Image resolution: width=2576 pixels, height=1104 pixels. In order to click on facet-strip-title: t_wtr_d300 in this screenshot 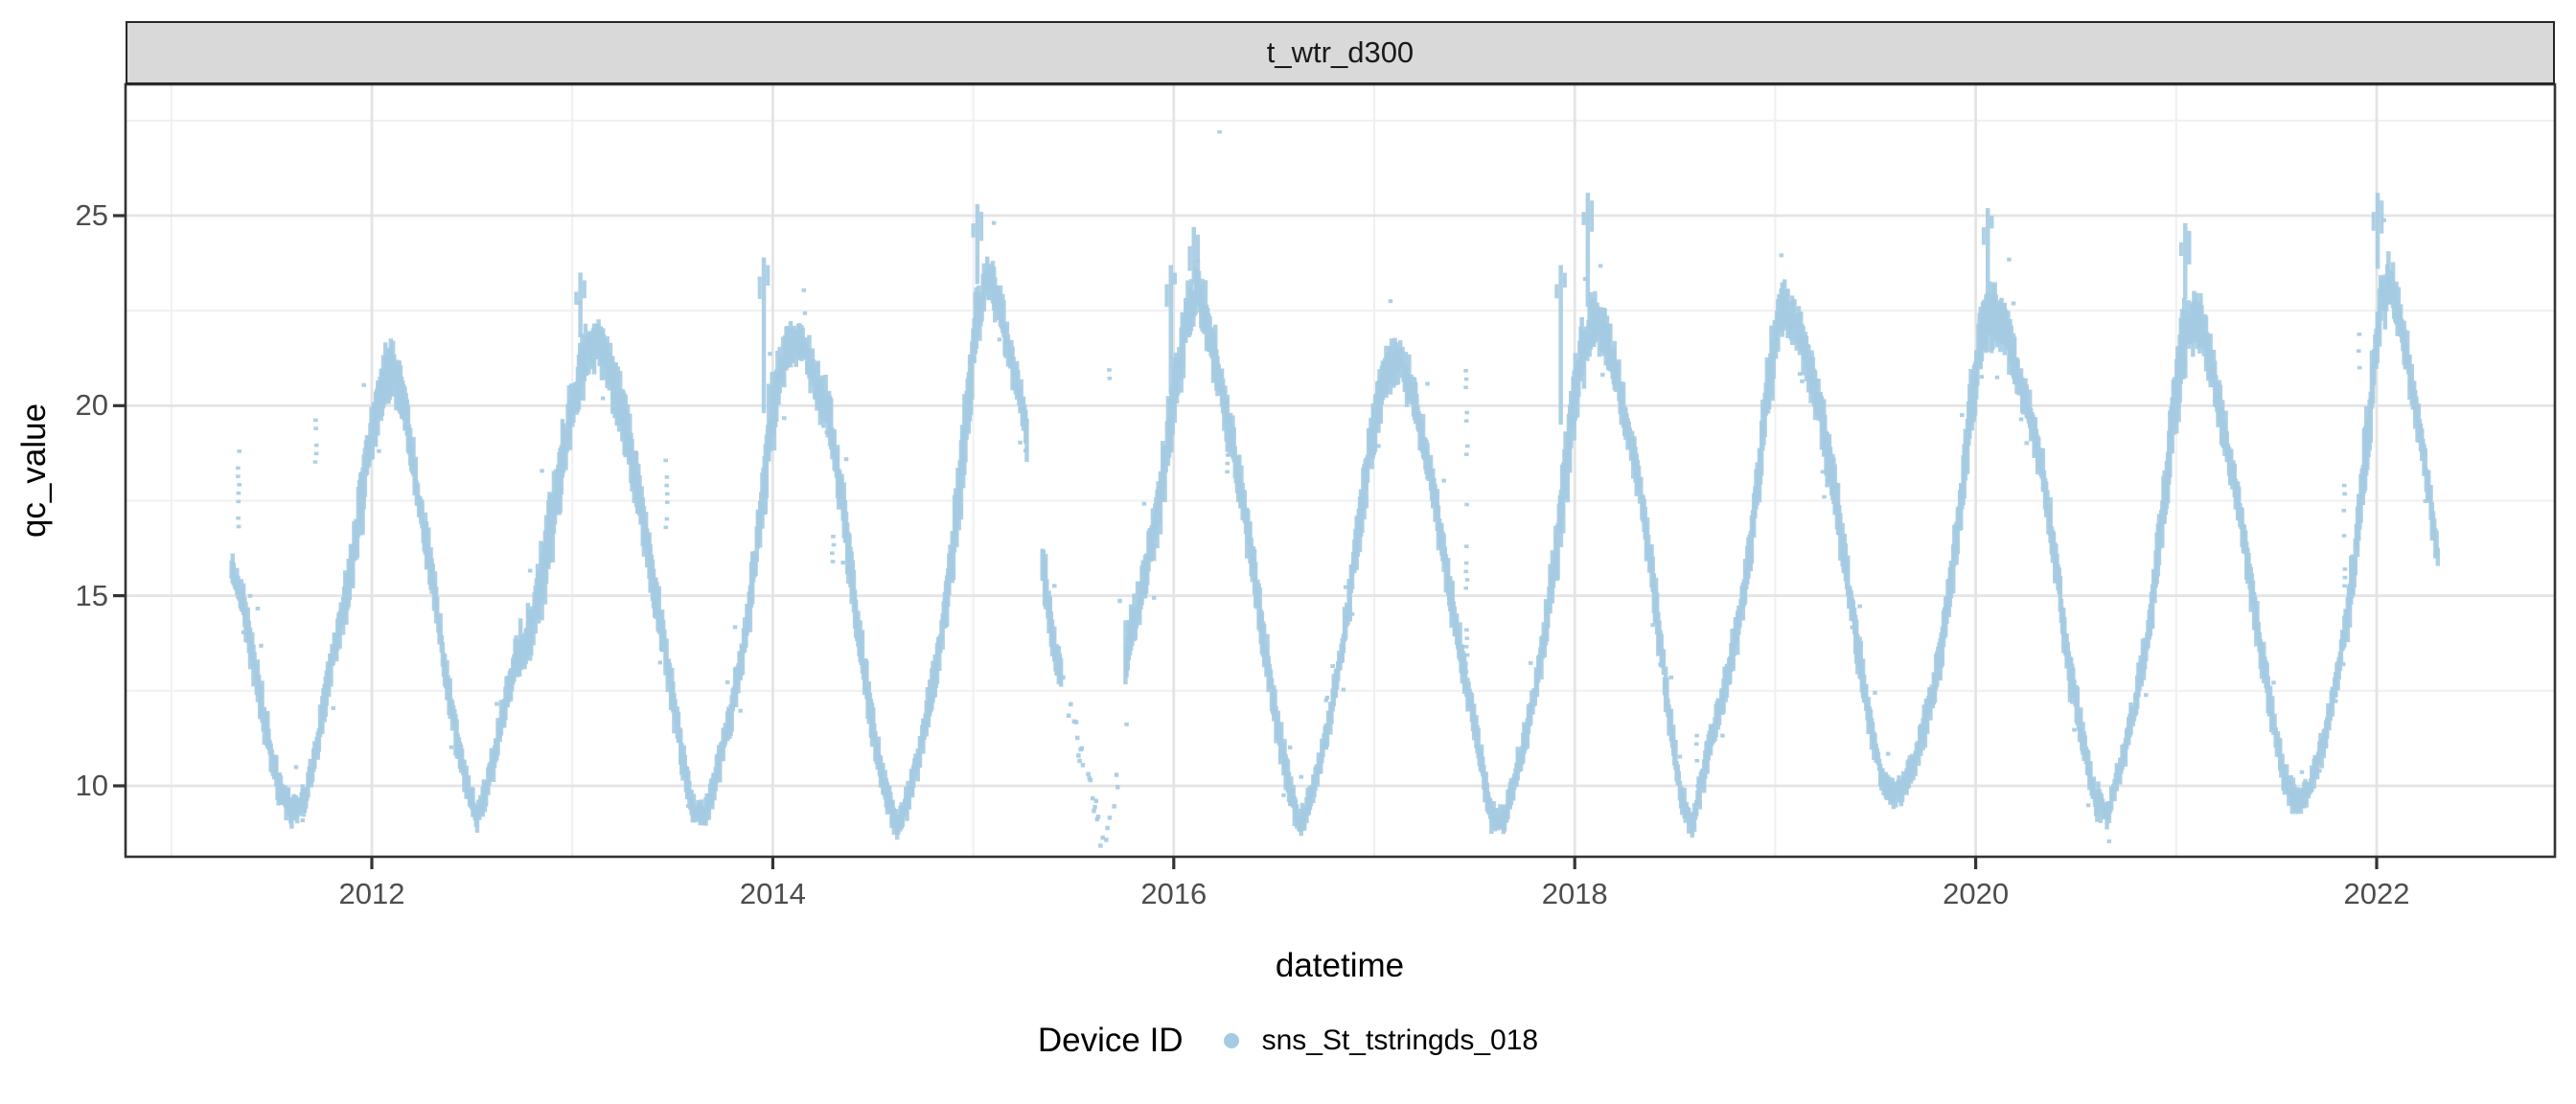, I will do `click(1340, 52)`.